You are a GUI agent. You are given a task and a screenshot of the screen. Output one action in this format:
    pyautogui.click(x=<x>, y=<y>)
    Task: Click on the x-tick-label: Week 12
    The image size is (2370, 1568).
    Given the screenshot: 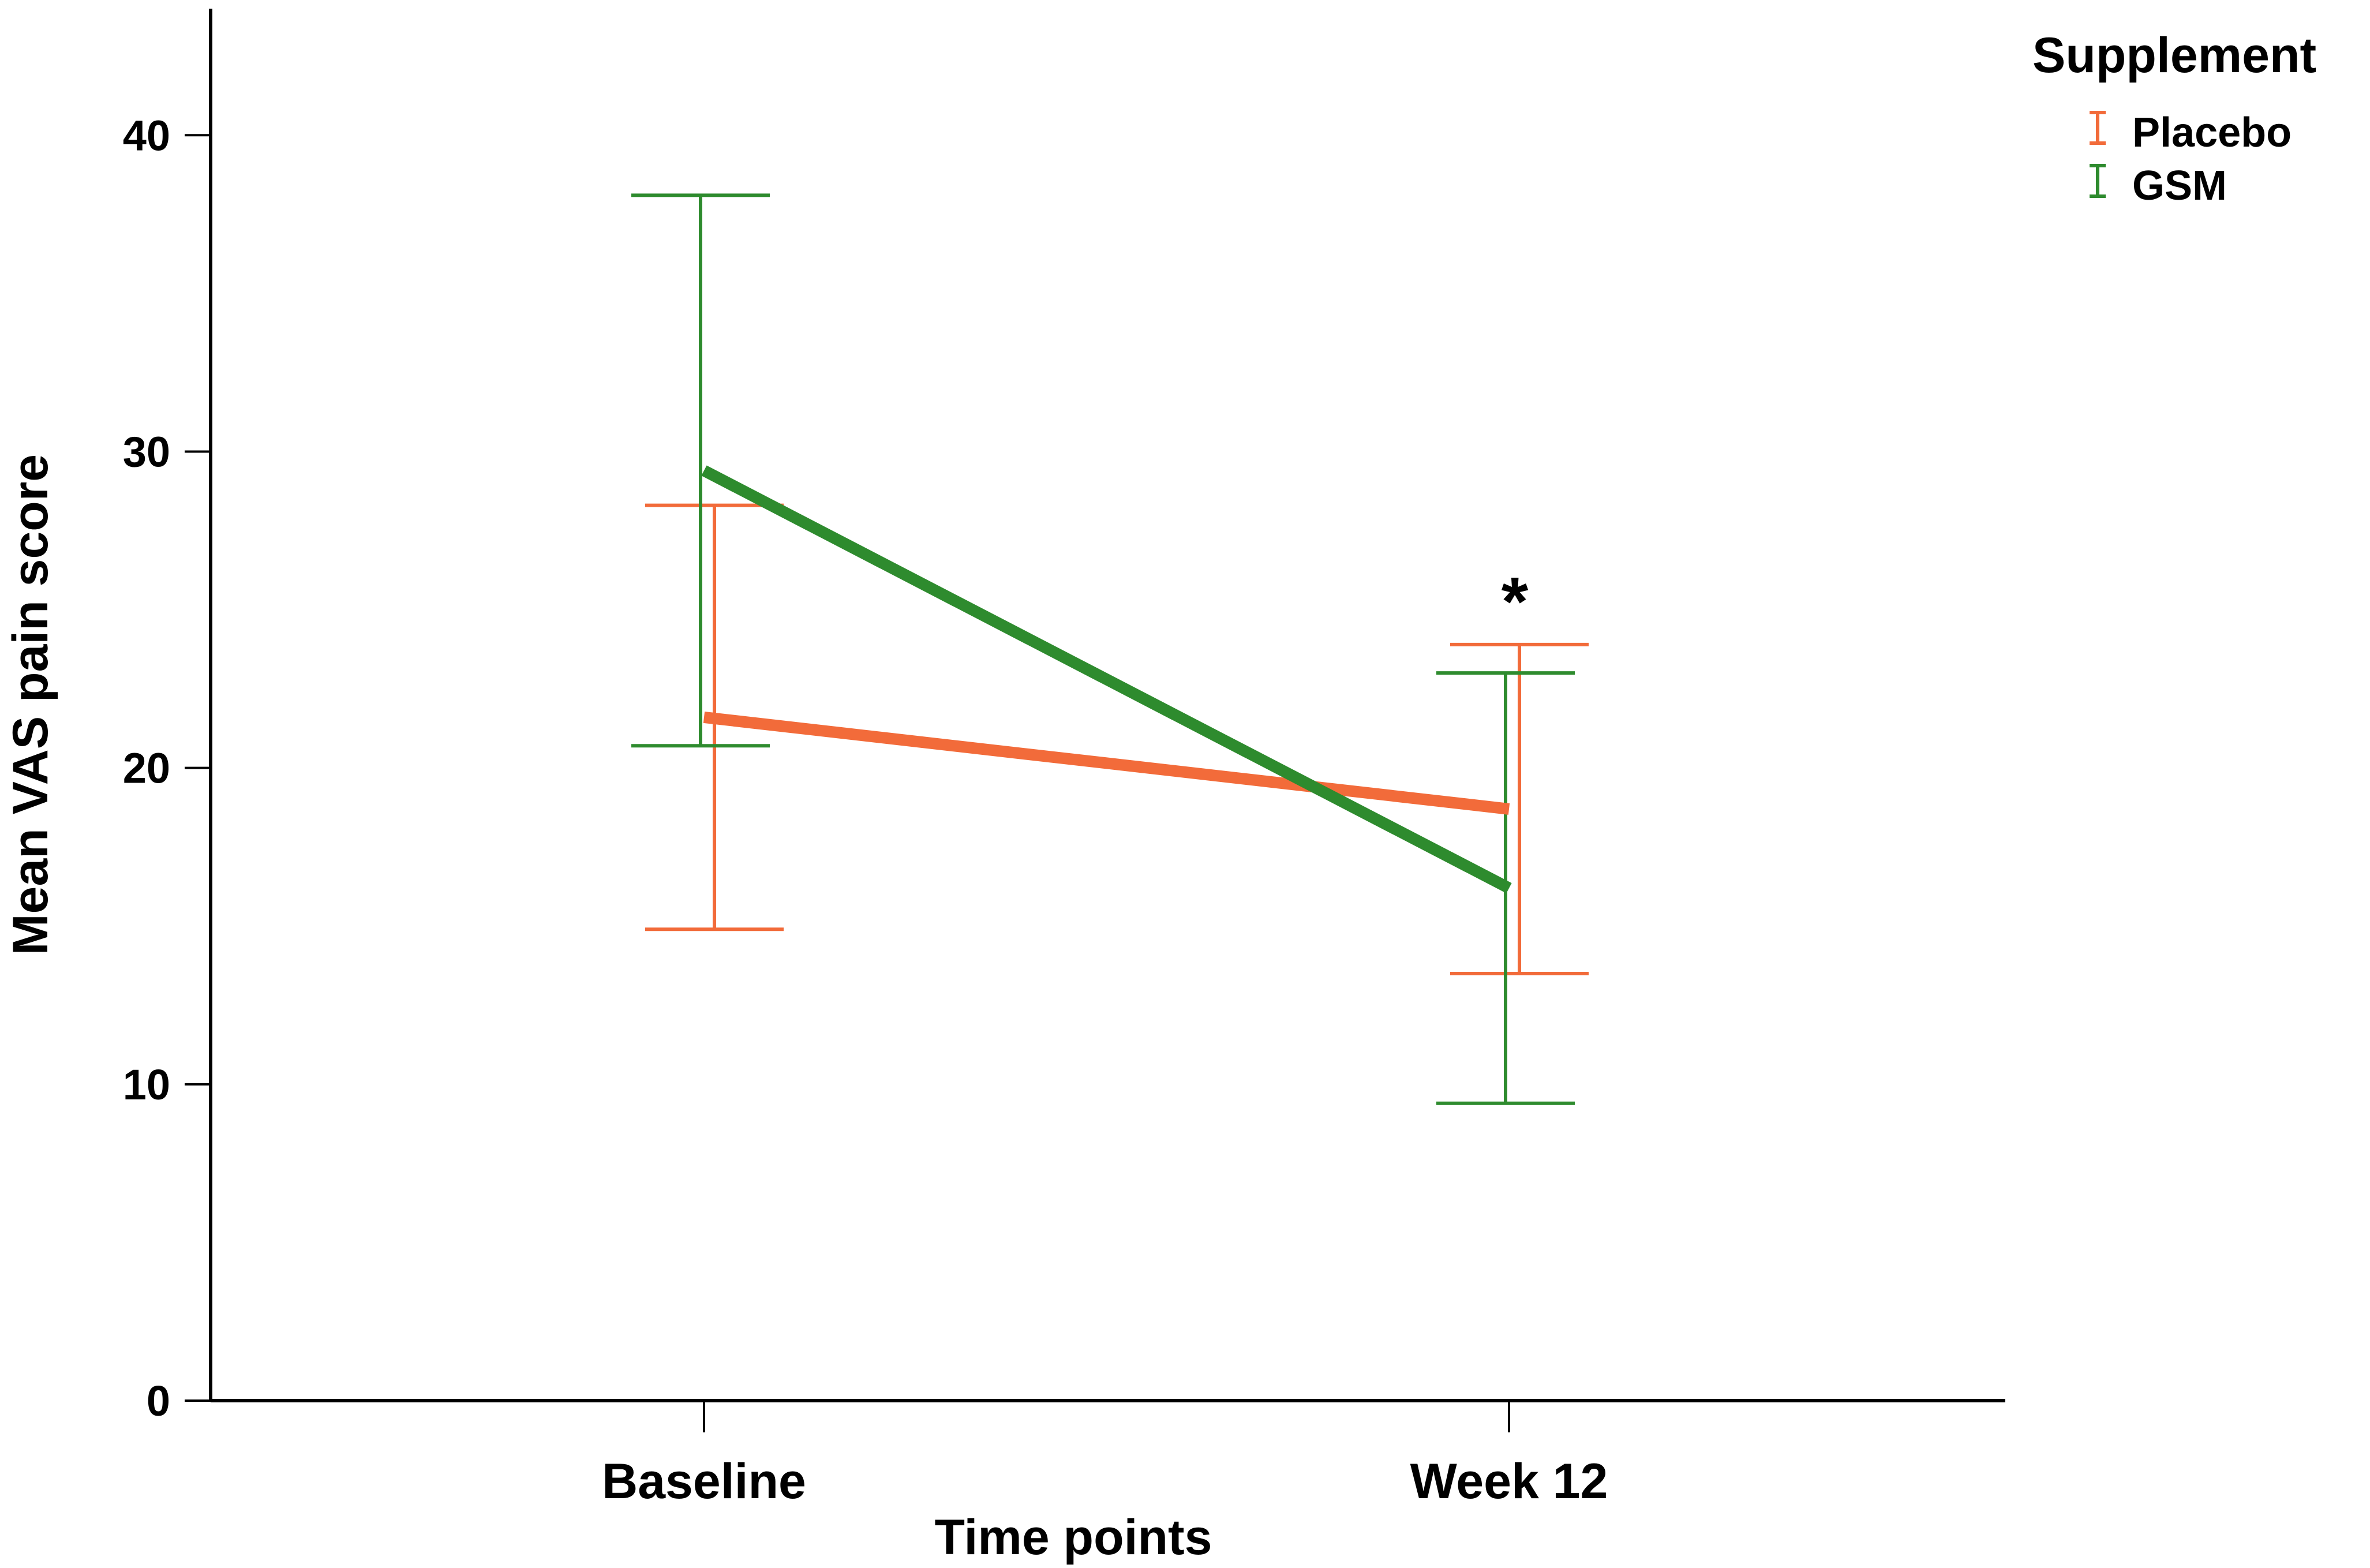 What is the action you would take?
    pyautogui.click(x=1509, y=1481)
    